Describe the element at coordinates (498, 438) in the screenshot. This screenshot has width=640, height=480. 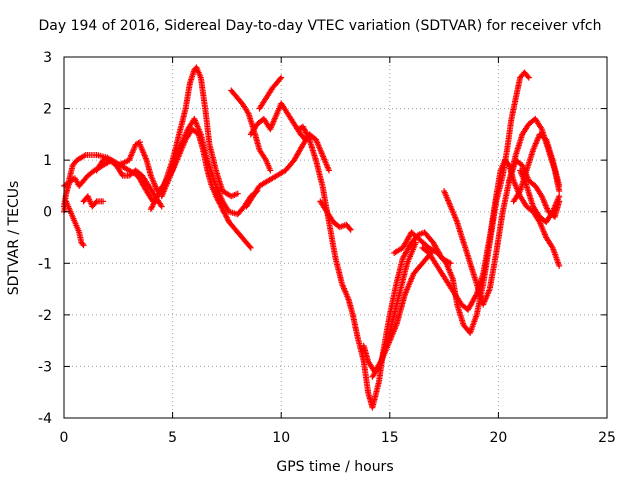
I see `x-tick-label: 20` at that location.